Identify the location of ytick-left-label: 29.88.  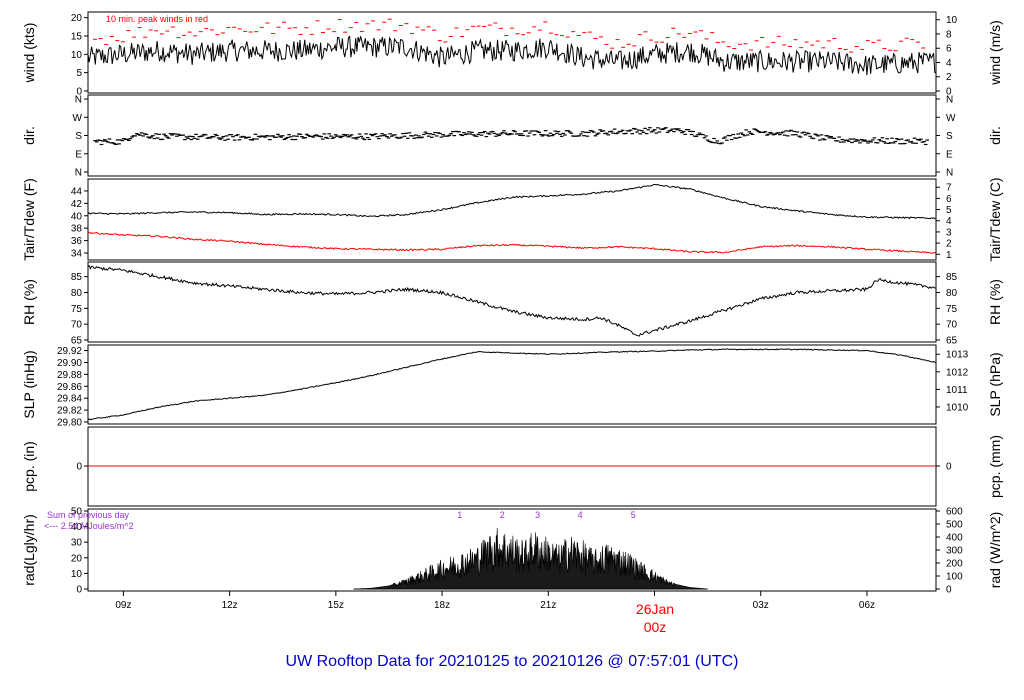
(69, 375).